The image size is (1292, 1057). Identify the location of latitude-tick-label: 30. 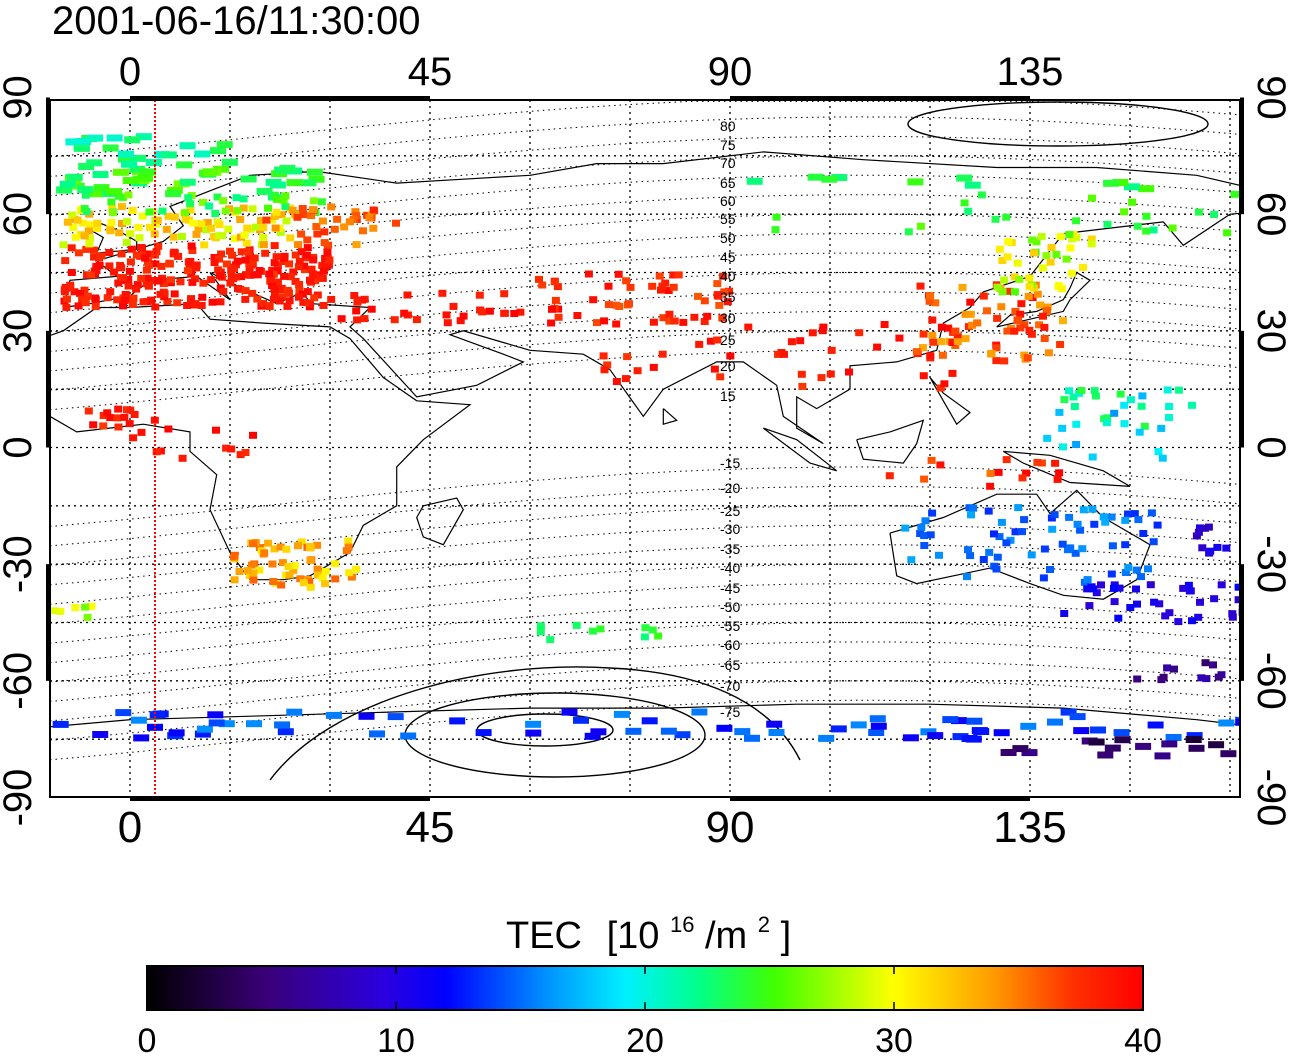
(20, 331).